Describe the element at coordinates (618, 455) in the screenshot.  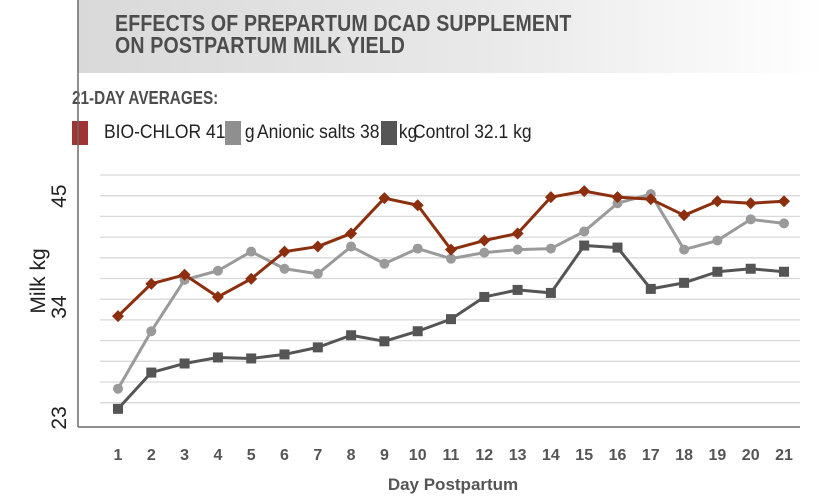
I see `x-tick-label: 16` at that location.